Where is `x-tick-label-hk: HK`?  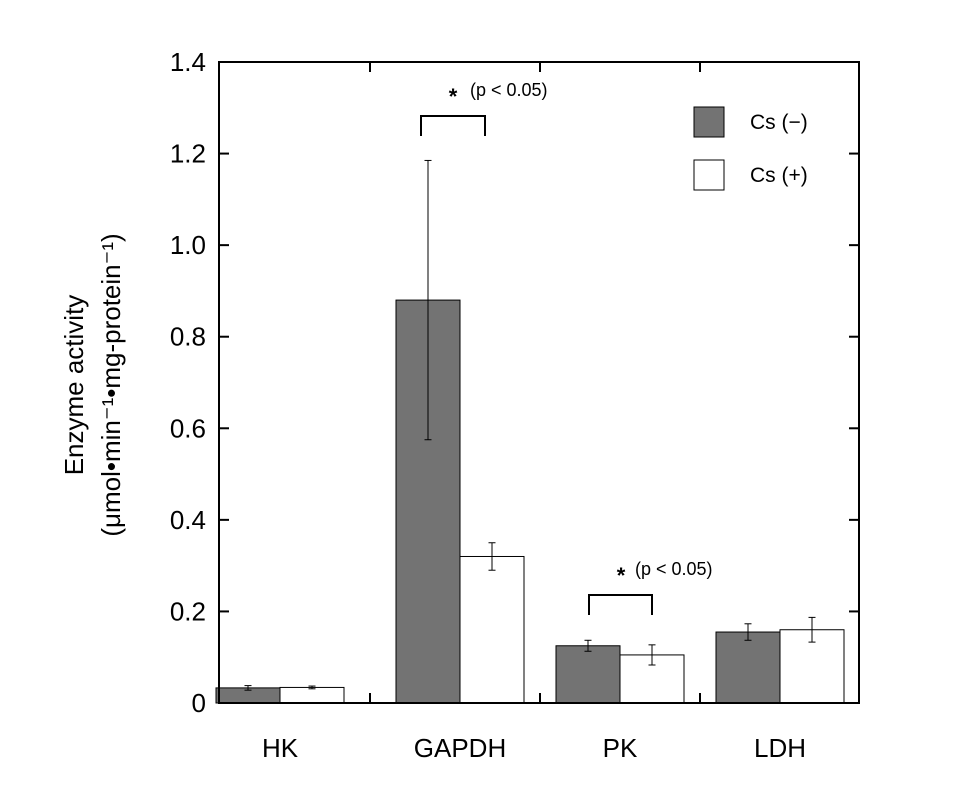
x-tick-label-hk: HK is located at coordinates (280, 748).